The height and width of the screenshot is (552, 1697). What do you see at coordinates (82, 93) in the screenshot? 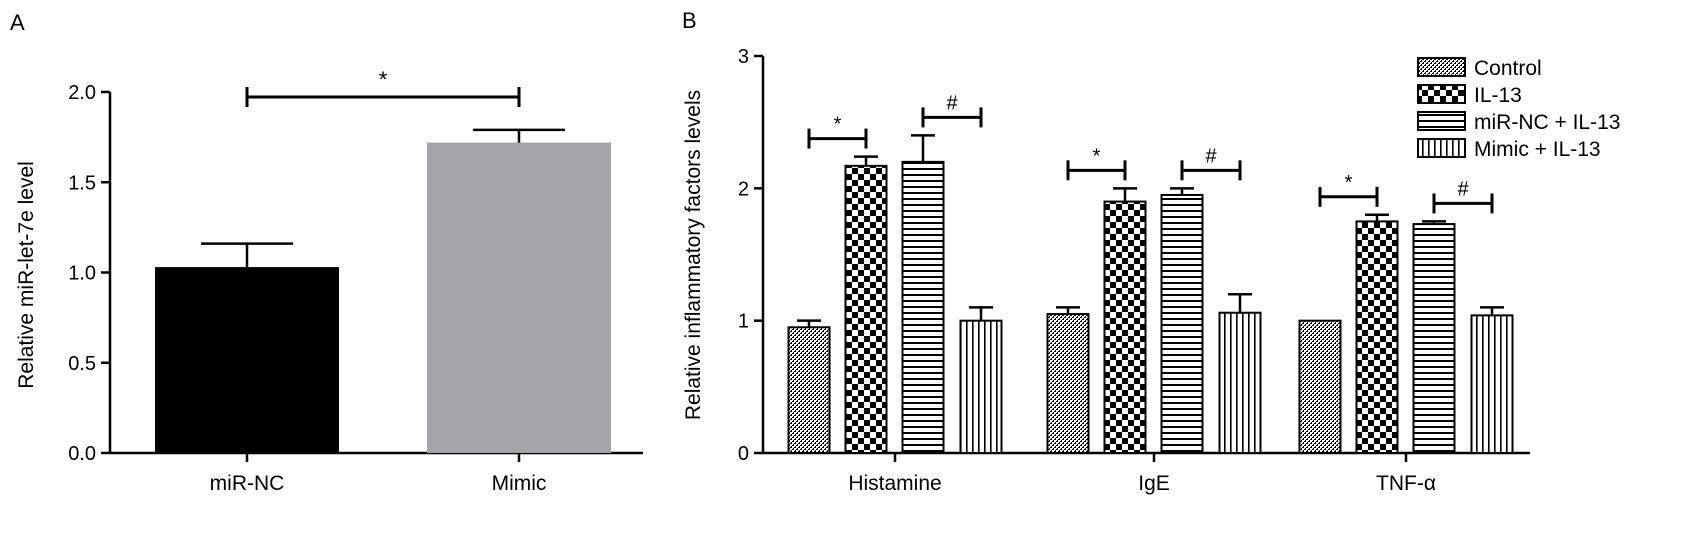
I see `chart-a-ytick-label: 2.0` at bounding box center [82, 93].